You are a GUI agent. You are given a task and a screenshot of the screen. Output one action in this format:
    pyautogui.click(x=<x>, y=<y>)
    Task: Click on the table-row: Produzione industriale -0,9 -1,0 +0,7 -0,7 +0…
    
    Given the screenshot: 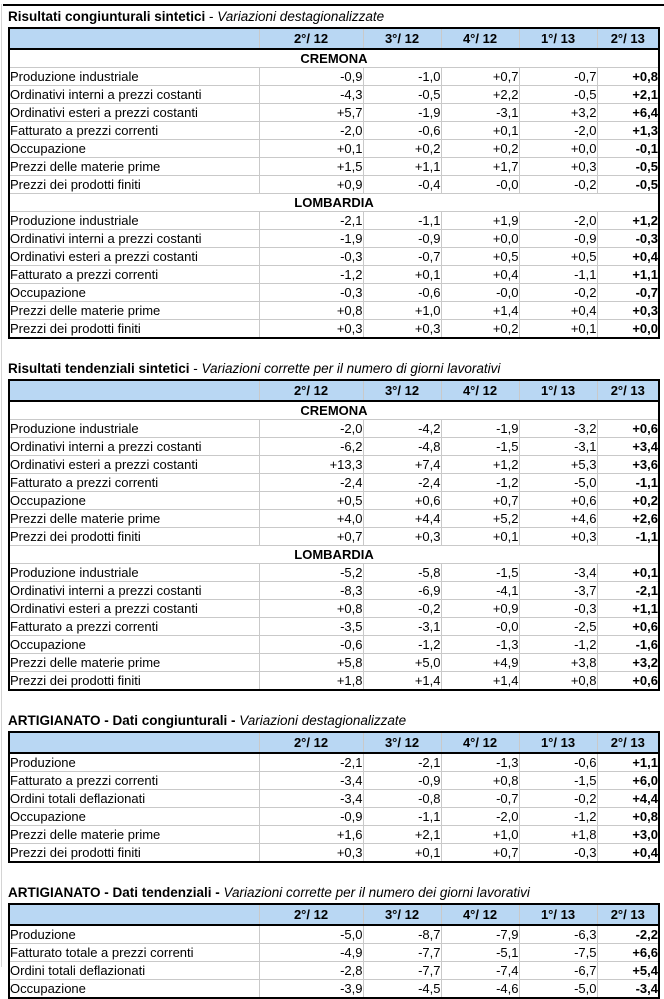 What is the action you would take?
    pyautogui.click(x=334, y=76)
    